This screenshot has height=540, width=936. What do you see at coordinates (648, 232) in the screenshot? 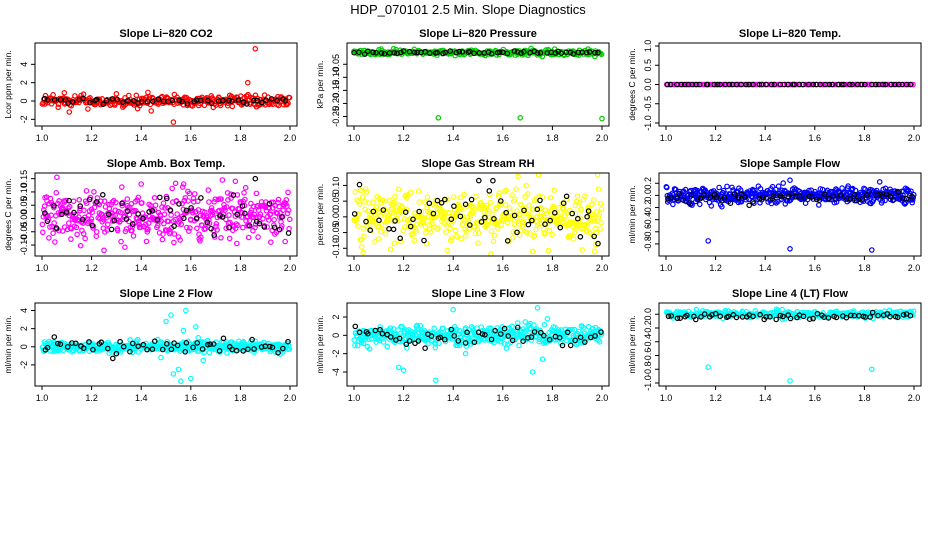
I see `y-tick-label: -0.6` at bounding box center [648, 232].